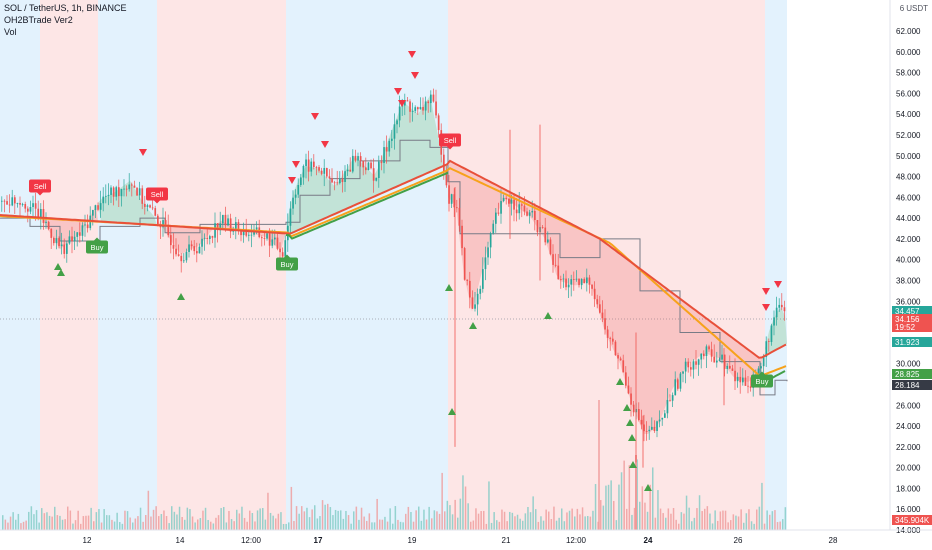 This screenshot has height=550, width=932. Describe the element at coordinates (466, 537) in the screenshot. I see `time-axis: 12 14 12:00 17 19 21 12:00 24 26 28` at that location.